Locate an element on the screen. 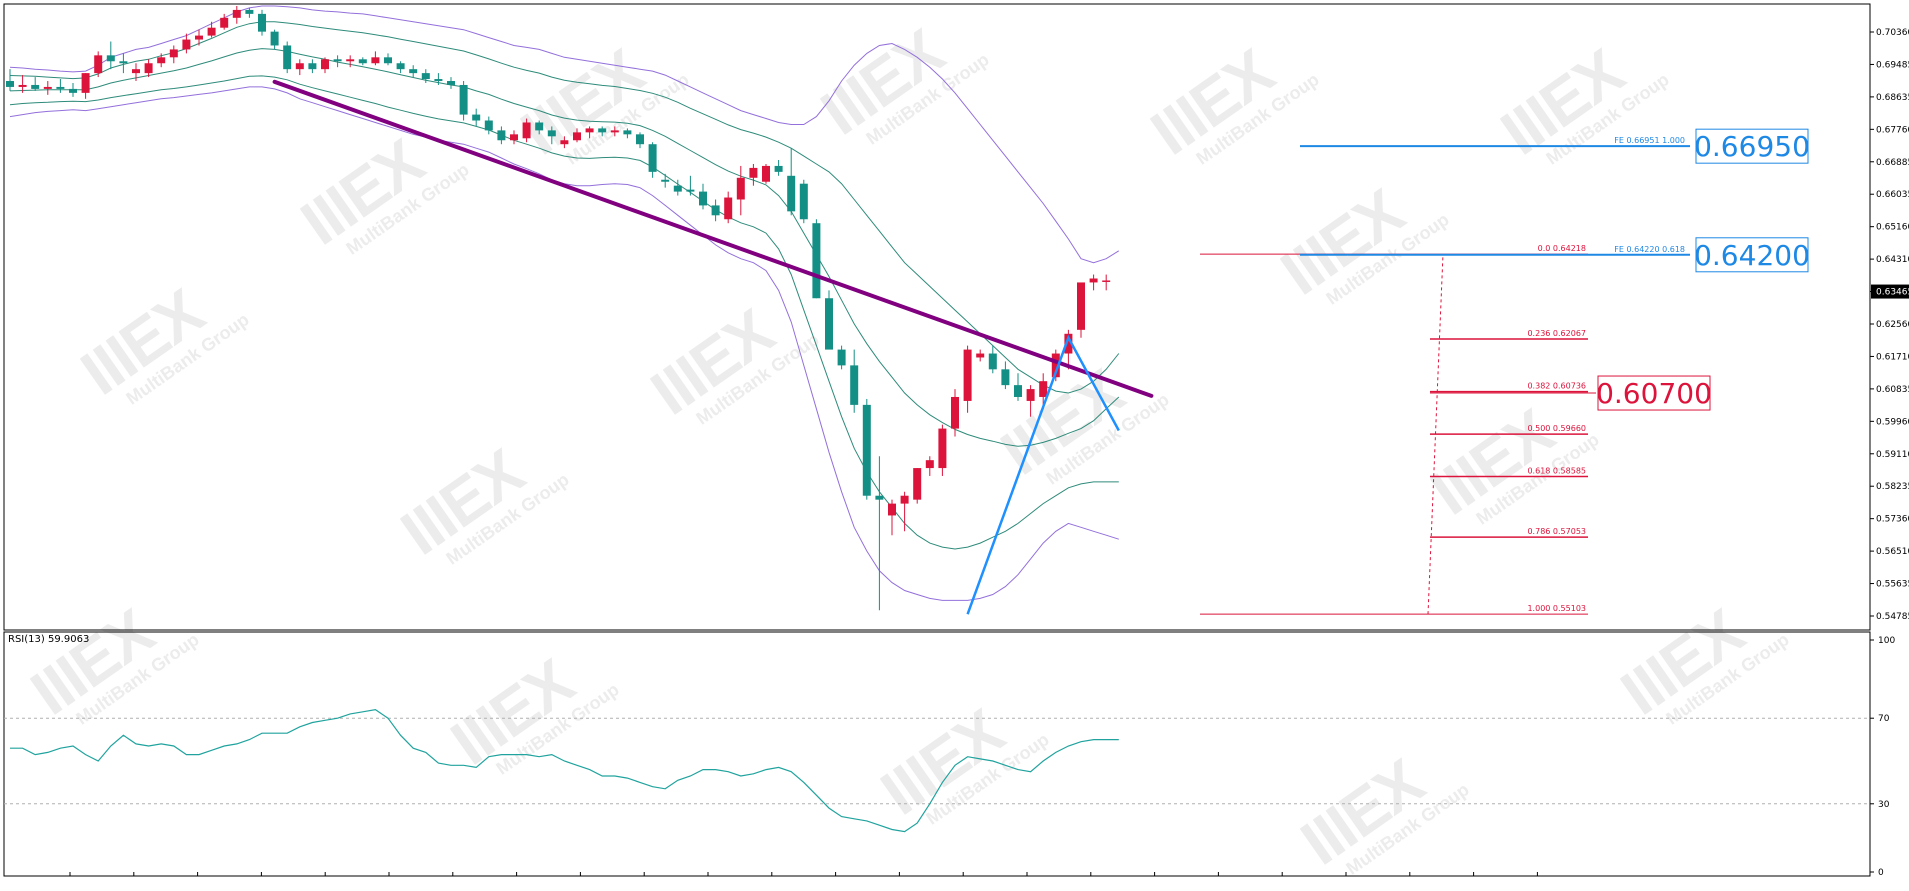  rsi-panel is located at coordinates (937, 770).